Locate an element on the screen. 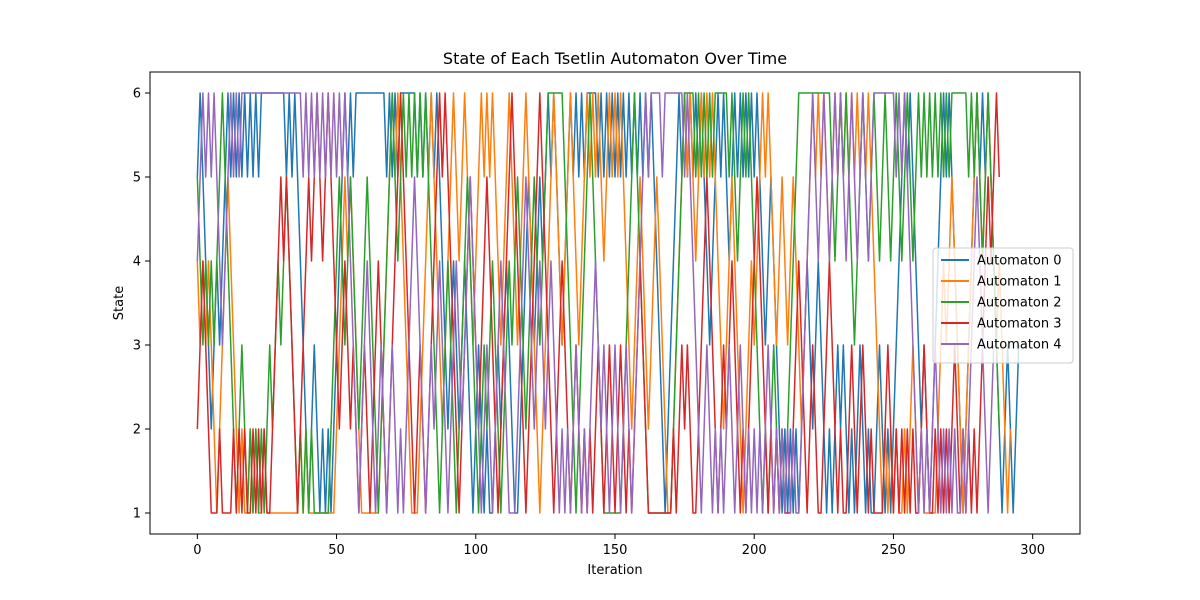 The height and width of the screenshot is (600, 1200). x-tick-label: 50 is located at coordinates (336, 550).